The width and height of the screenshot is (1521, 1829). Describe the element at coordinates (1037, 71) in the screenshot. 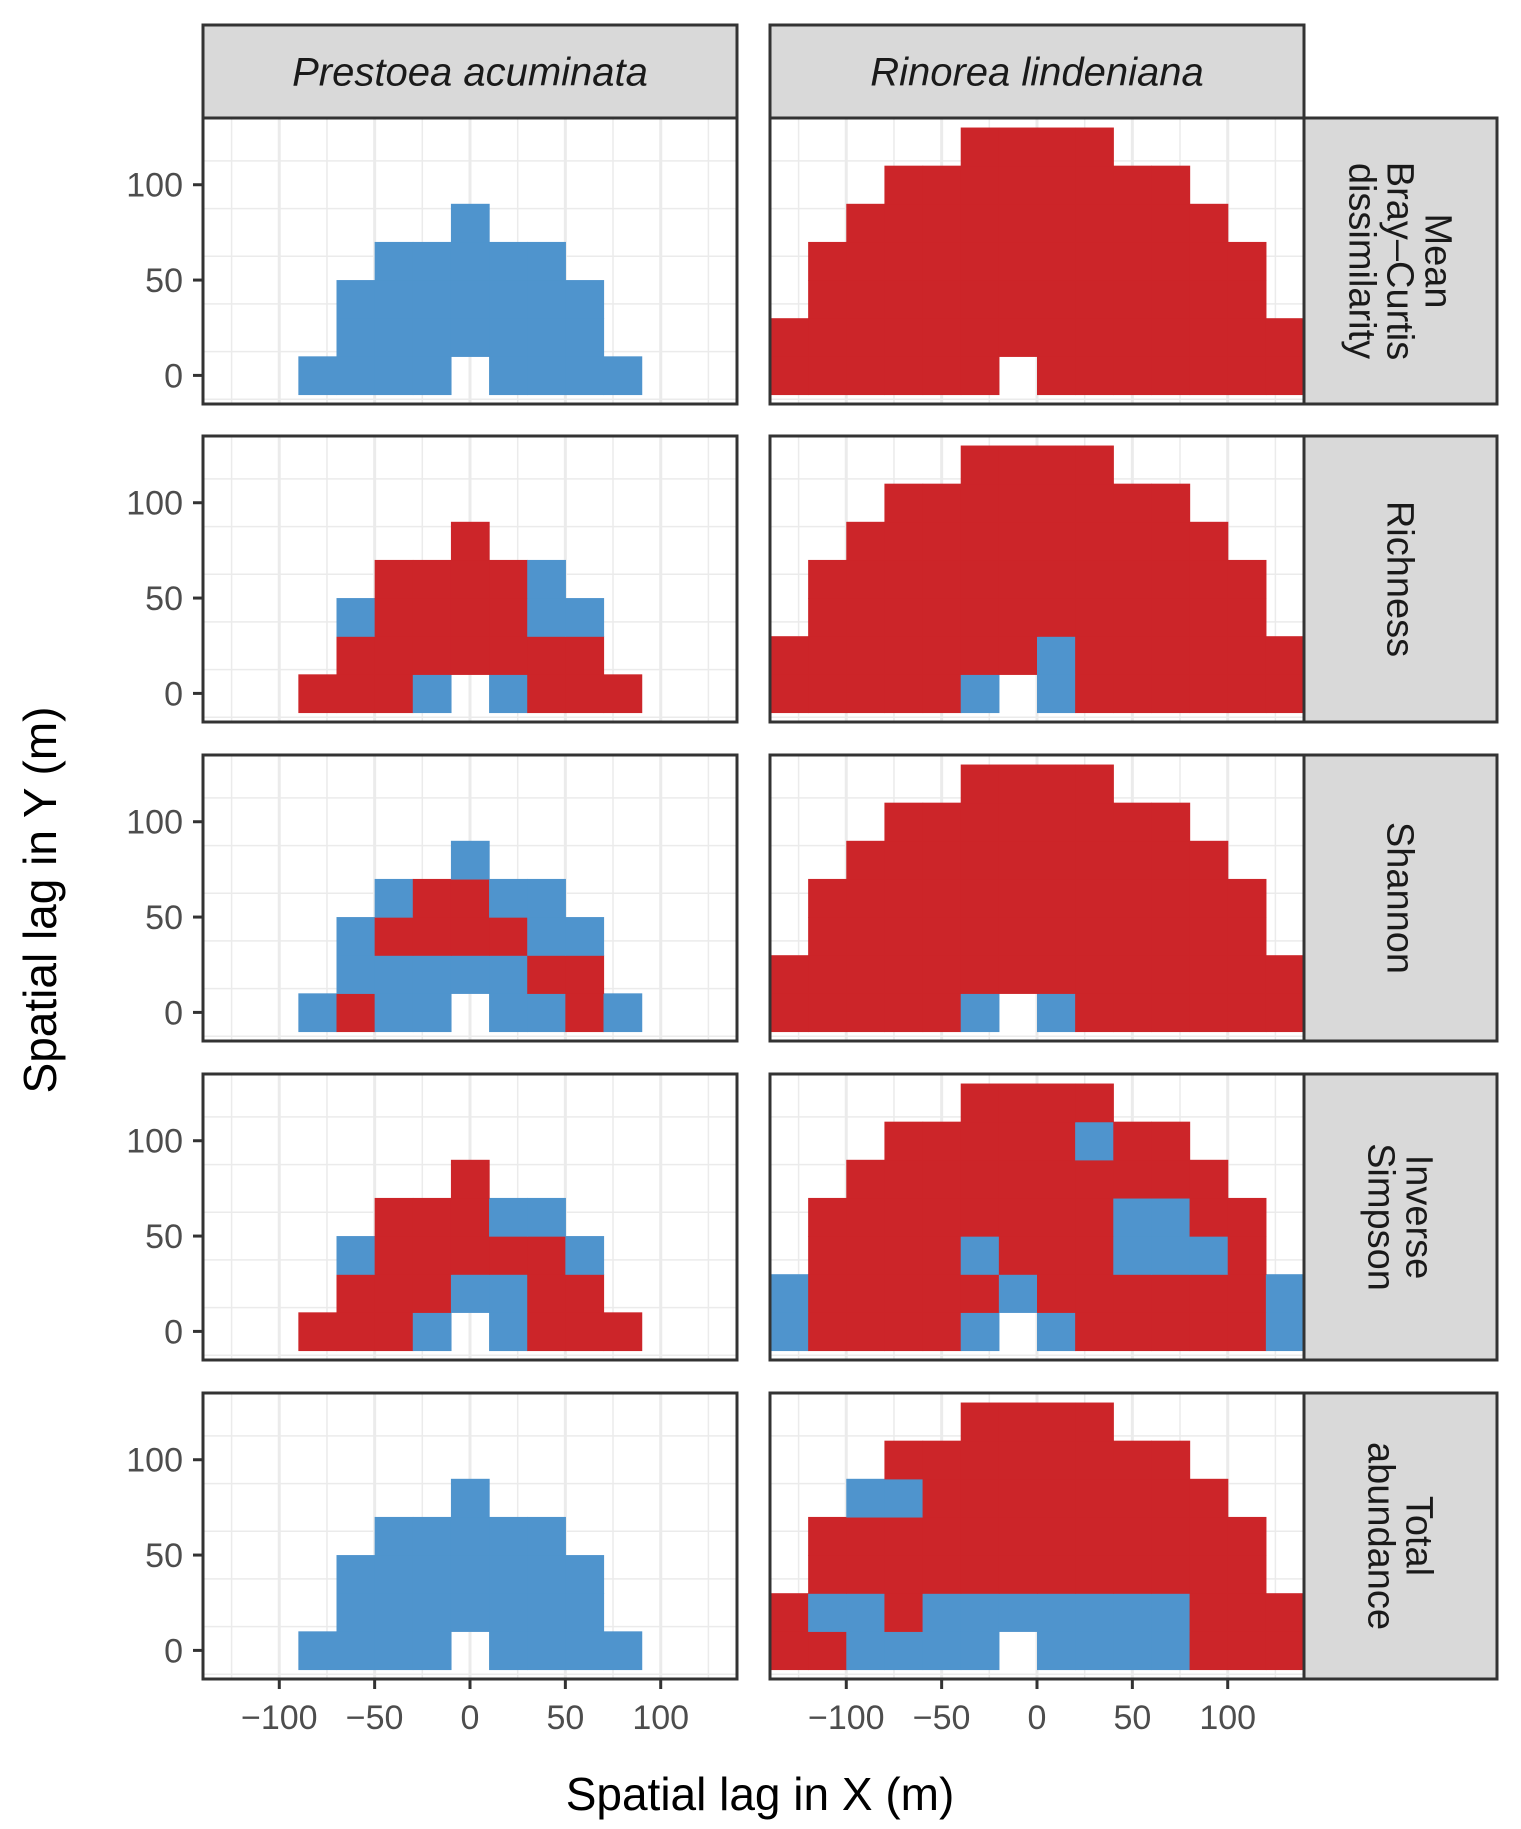

I see `column-strip-1: Rinorea lindeniana` at that location.